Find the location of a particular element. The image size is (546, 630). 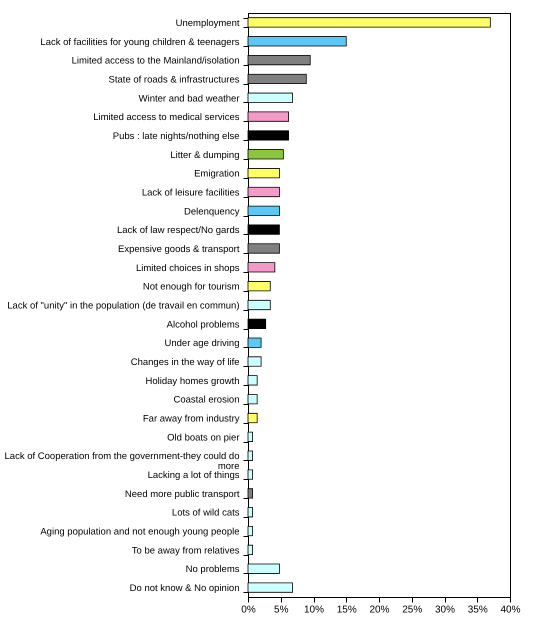

y-tick-label: Far away from industry is located at coordinates (191, 419).